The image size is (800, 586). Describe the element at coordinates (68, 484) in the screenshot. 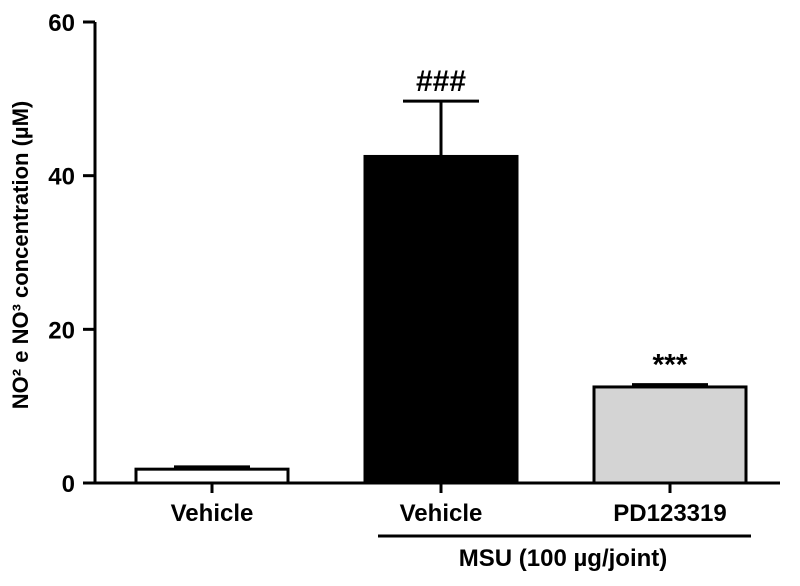

I see `y-tick-label: 0` at that location.